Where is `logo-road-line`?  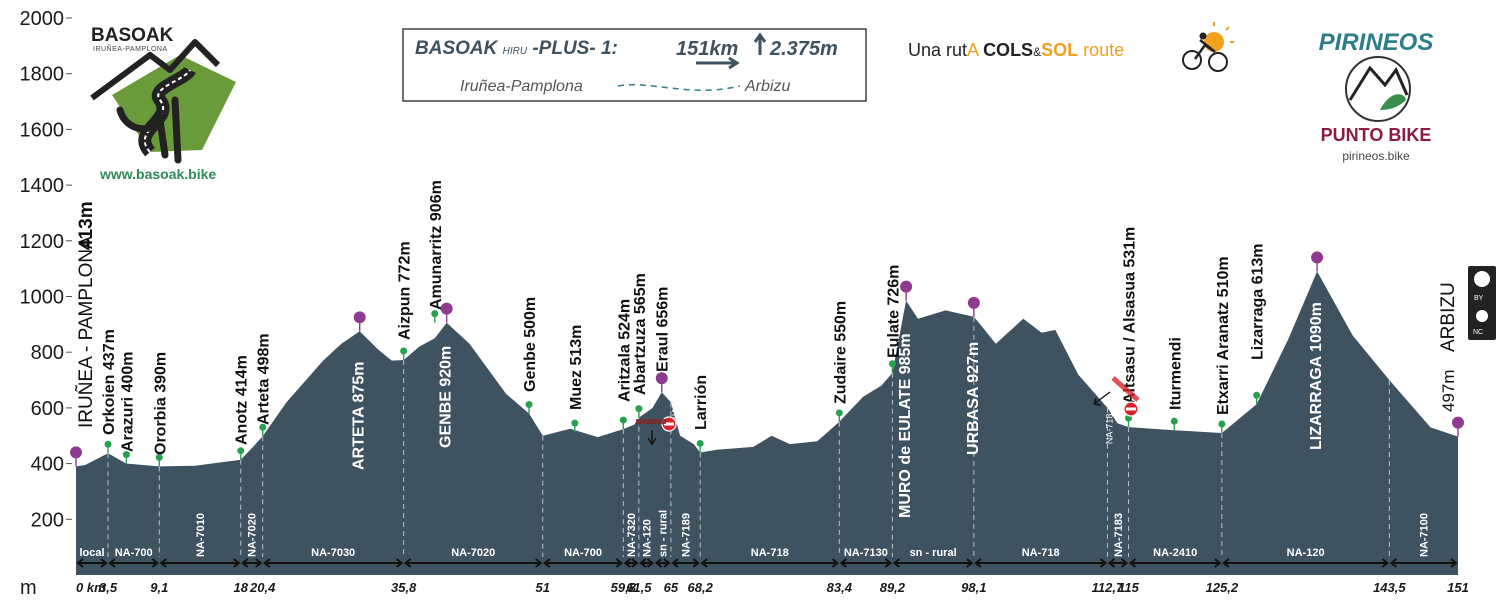
logo-road-line is located at coordinates (167, 111).